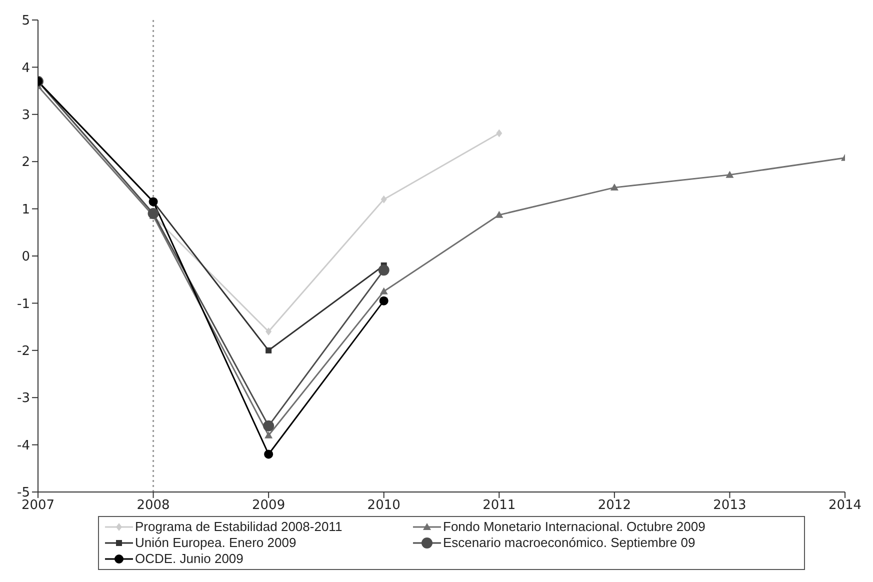 The height and width of the screenshot is (582, 873). What do you see at coordinates (26, 68) in the screenshot?
I see `y-tick-label: 4` at bounding box center [26, 68].